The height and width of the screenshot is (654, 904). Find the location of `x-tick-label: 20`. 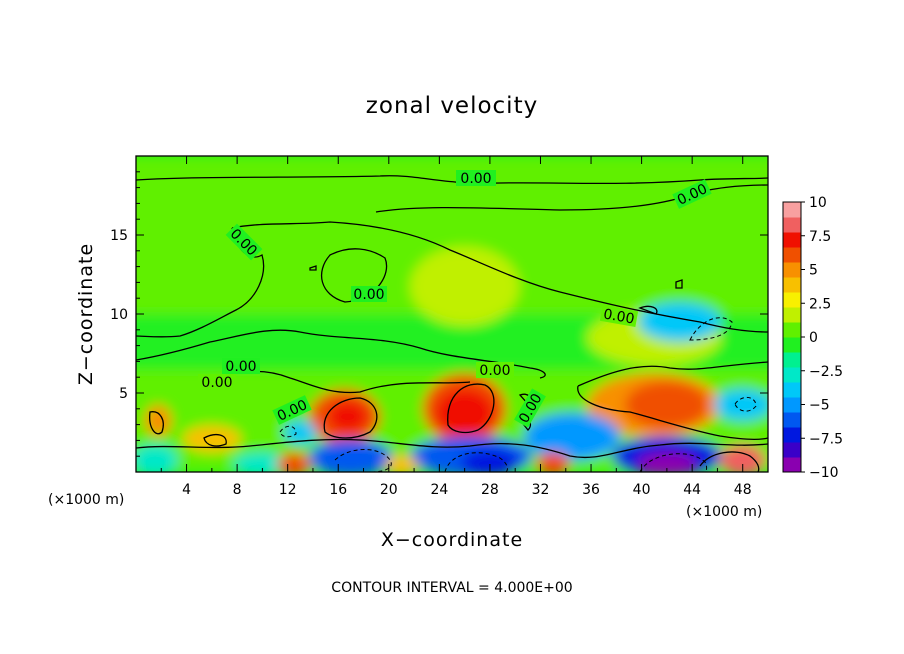

x-tick-label: 20 is located at coordinates (389, 490).